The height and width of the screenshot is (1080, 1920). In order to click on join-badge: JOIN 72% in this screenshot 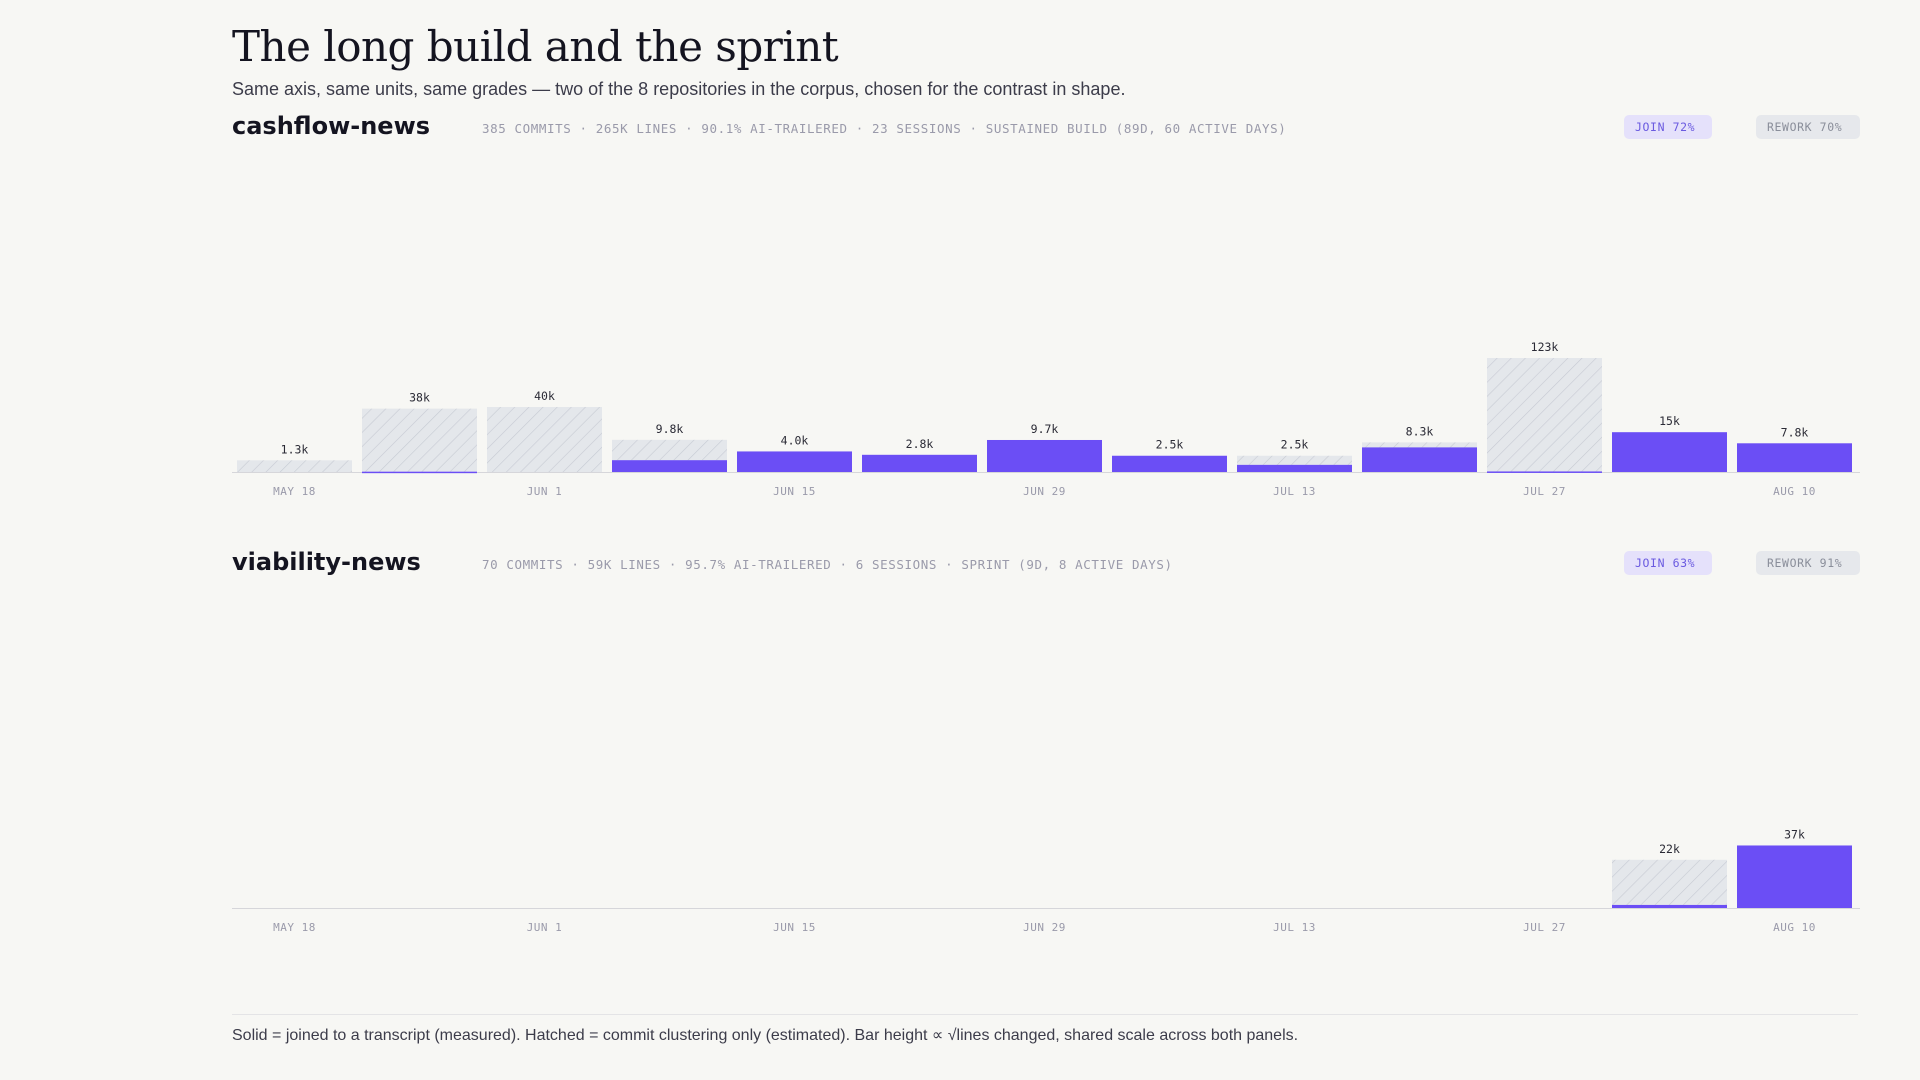, I will do `click(1668, 127)`.